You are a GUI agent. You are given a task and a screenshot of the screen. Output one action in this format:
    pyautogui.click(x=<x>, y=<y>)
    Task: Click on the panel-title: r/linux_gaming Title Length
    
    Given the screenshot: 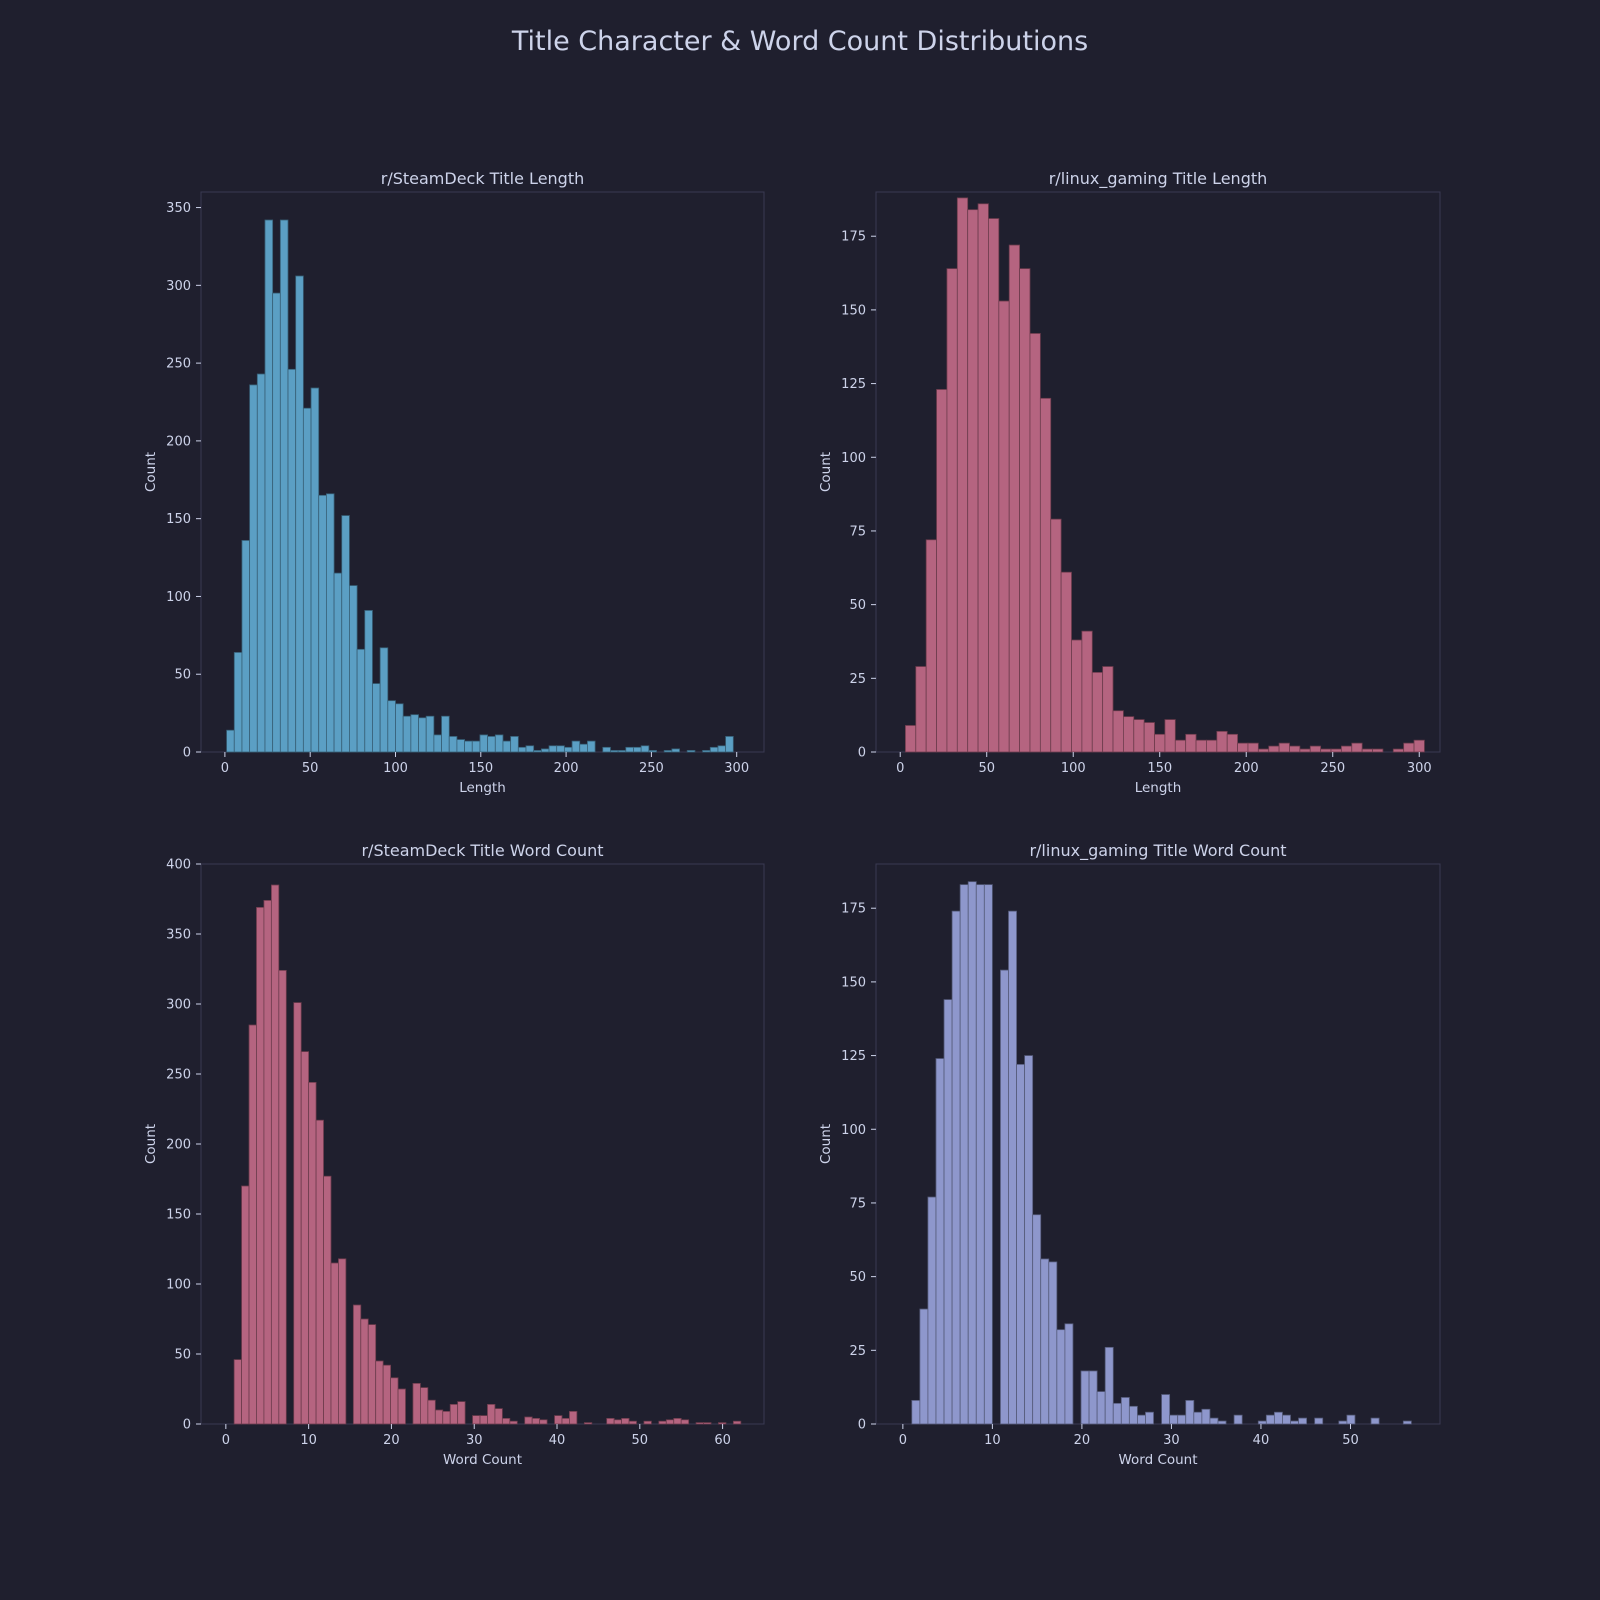 What is the action you would take?
    pyautogui.click(x=1158, y=179)
    